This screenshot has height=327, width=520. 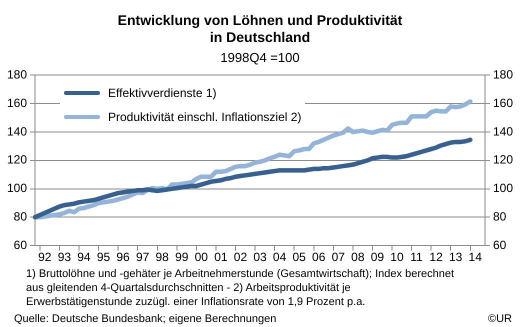 I want to click on y-tick-label: 180, so click(x=17, y=75).